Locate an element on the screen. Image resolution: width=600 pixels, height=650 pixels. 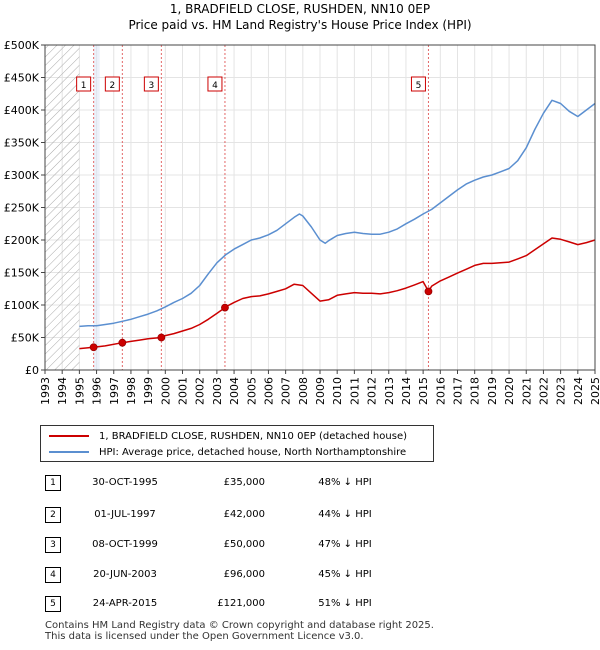
x-tick-label: 2002 is located at coordinates (200, 391).